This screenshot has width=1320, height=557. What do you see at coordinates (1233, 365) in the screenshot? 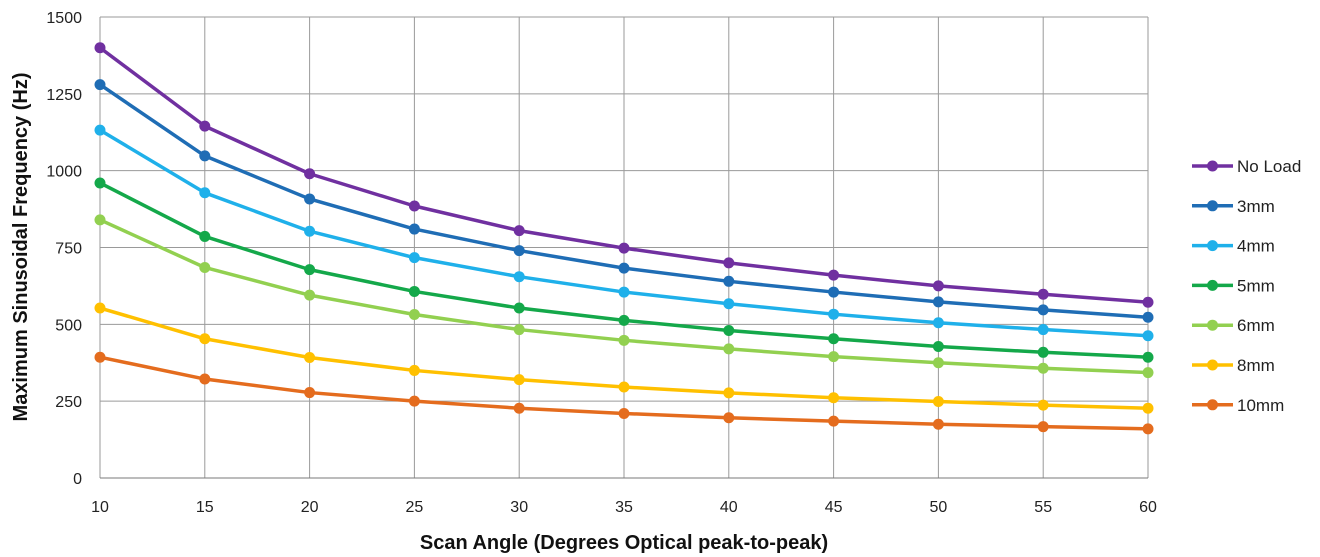
I see `legend-item: 8mm` at bounding box center [1233, 365].